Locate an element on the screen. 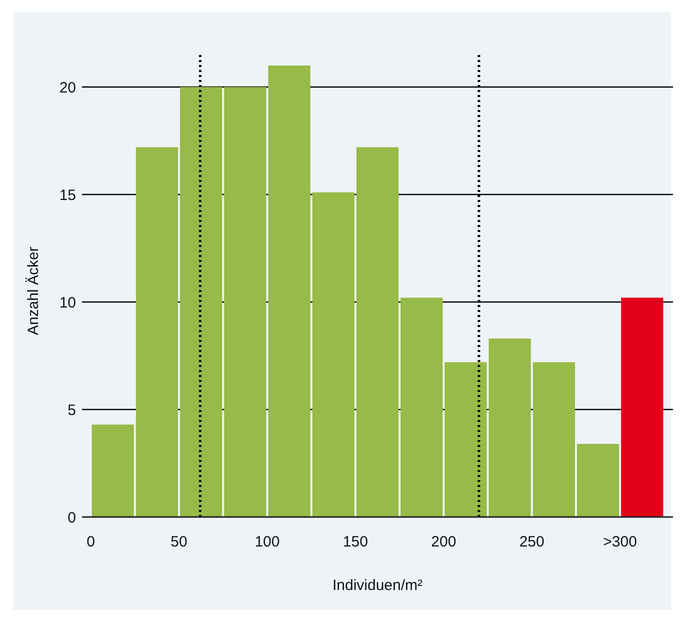 This screenshot has height=621, width=684. x-tick-label: 200 is located at coordinates (443, 541).